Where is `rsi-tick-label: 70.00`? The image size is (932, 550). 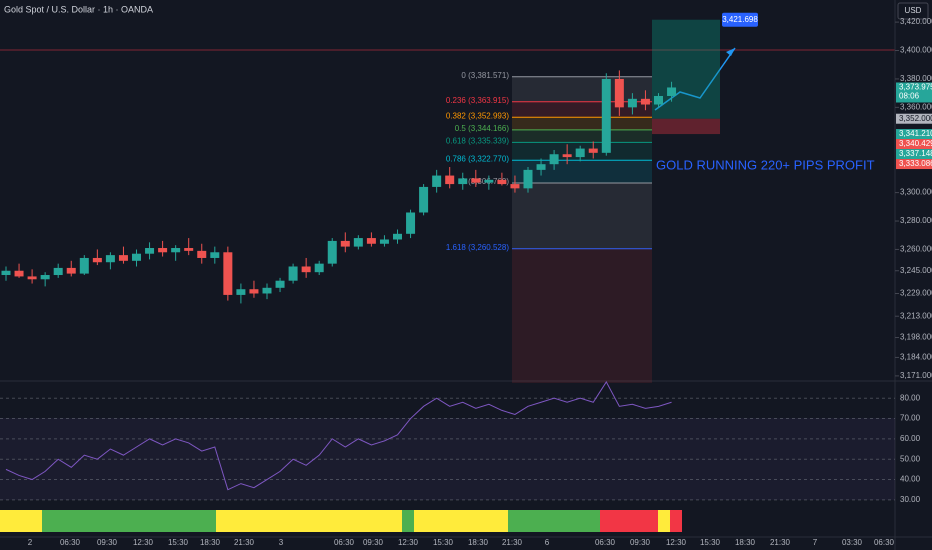
rsi-tick-label: 70.00 is located at coordinates (910, 418).